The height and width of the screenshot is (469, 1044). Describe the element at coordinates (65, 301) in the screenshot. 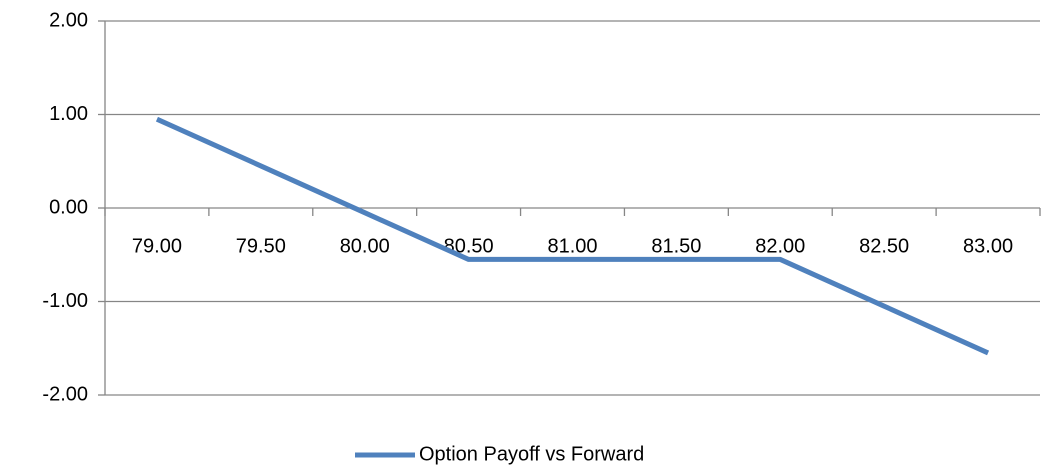

I see `y-tick-label: -1.00` at that location.